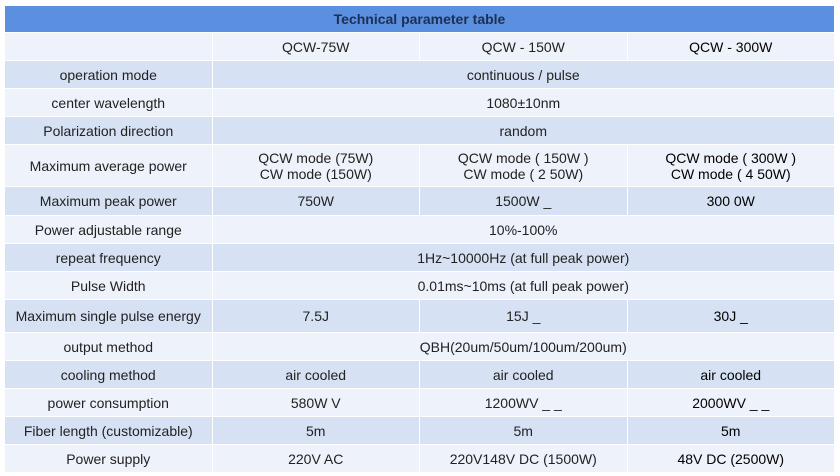 Image resolution: width=840 pixels, height=476 pixels. Describe the element at coordinates (315, 458) in the screenshot. I see `cell-value: 220V AC` at that location.